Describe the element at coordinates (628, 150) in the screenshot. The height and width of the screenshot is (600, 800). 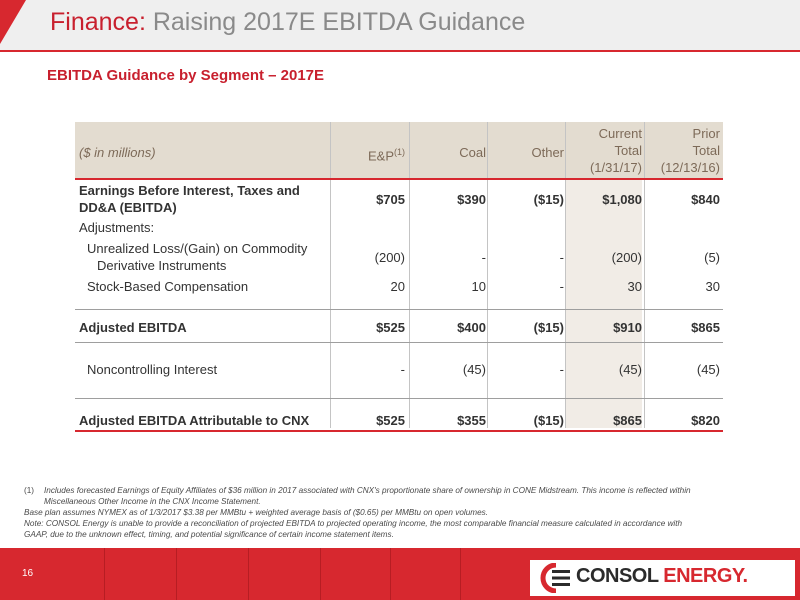
I see `header-current-line2: Total` at that location.